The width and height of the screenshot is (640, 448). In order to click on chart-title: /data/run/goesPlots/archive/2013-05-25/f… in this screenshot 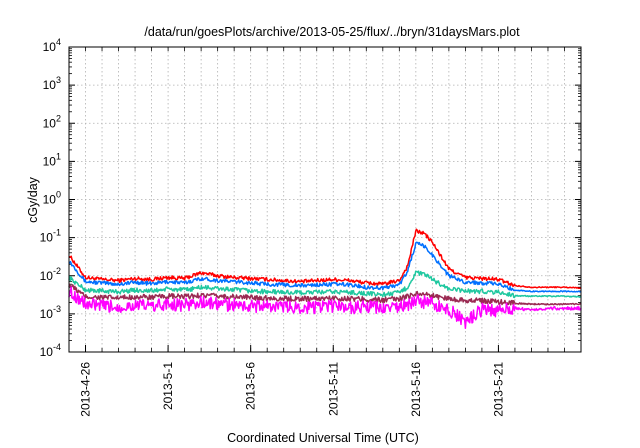, I will do `click(332, 32)`.